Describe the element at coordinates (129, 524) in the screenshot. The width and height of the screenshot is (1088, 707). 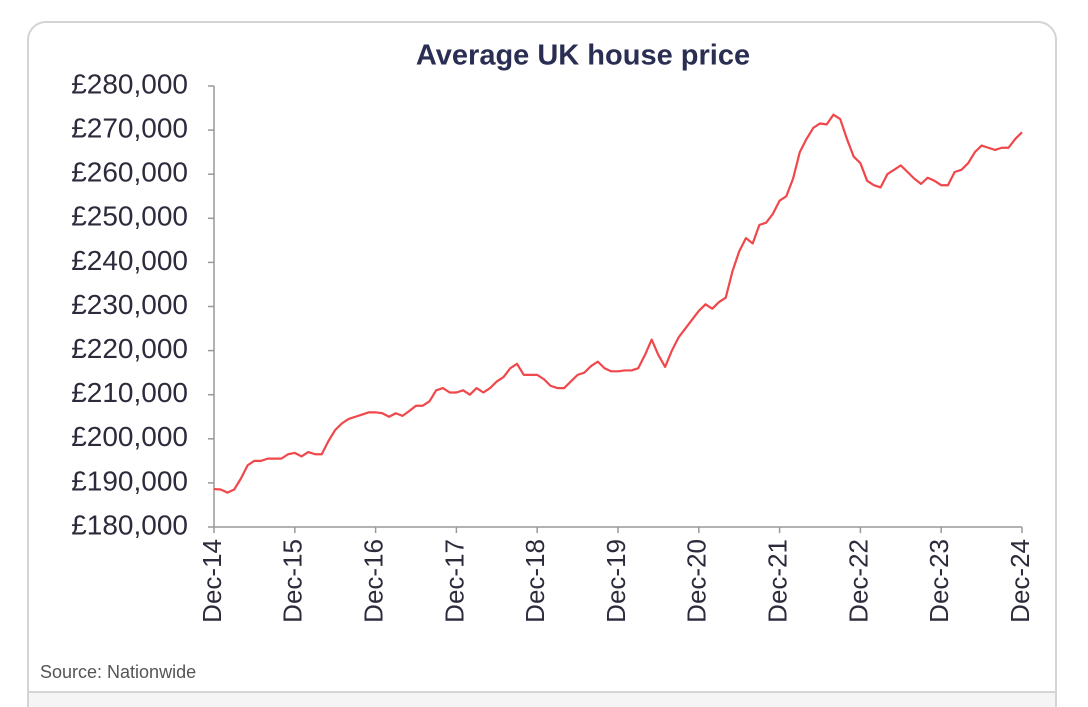
I see `y-tick-label: £180,000` at that location.